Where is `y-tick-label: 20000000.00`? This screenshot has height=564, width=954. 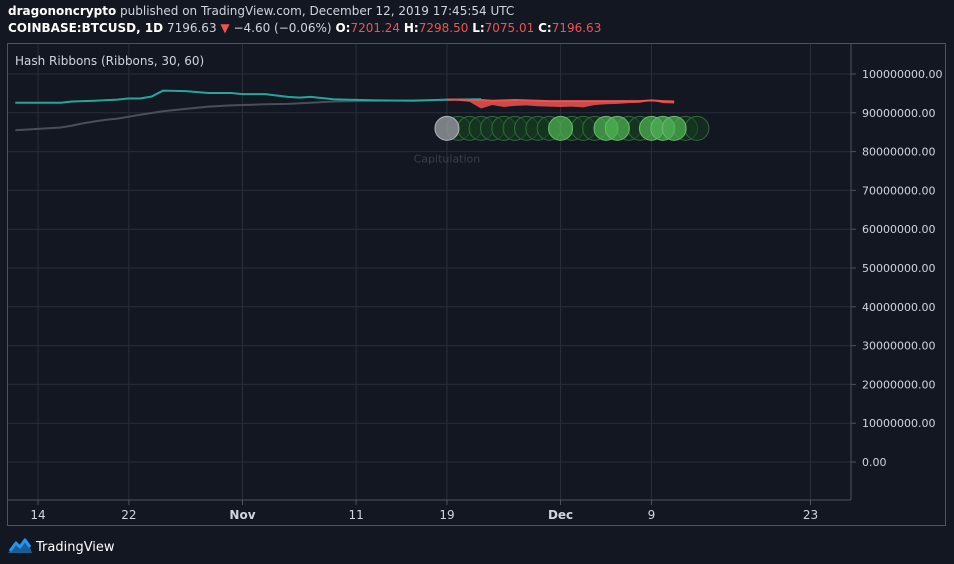
y-tick-label: 20000000.00 is located at coordinates (898, 384).